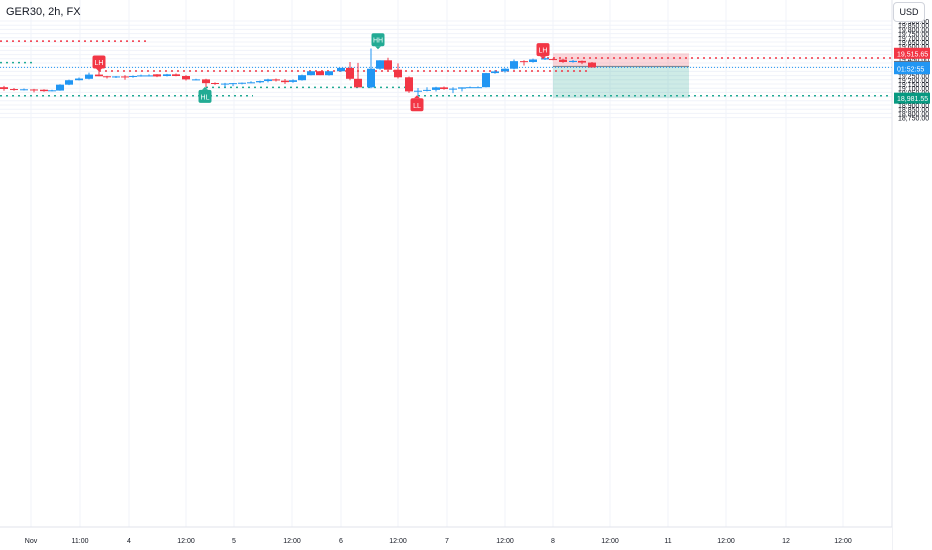 The image size is (932, 550). What do you see at coordinates (80, 541) in the screenshot?
I see `time-tick-label: 11:00` at bounding box center [80, 541].